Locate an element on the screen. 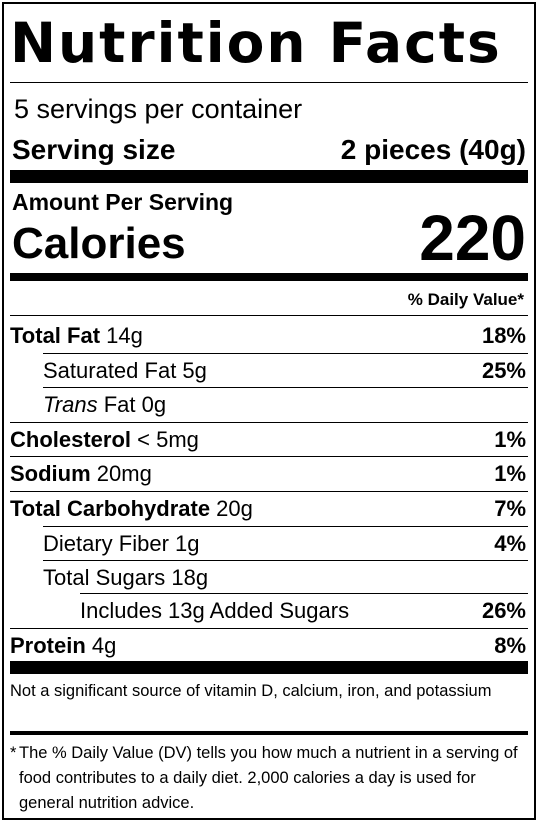 The height and width of the screenshot is (826, 542). nutrient-row: Includes 13g Added Sugars 26% is located at coordinates (269, 611).